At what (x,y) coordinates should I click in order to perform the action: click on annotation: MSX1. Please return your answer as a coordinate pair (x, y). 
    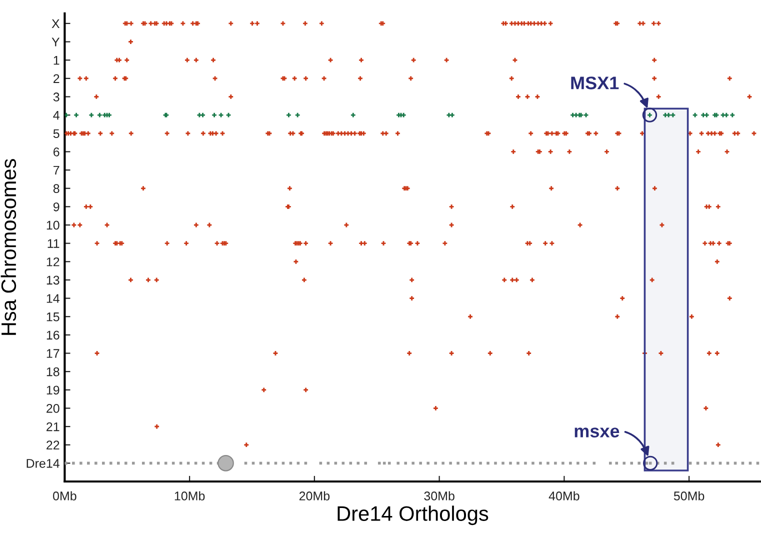
    Looking at the image, I should click on (595, 83).